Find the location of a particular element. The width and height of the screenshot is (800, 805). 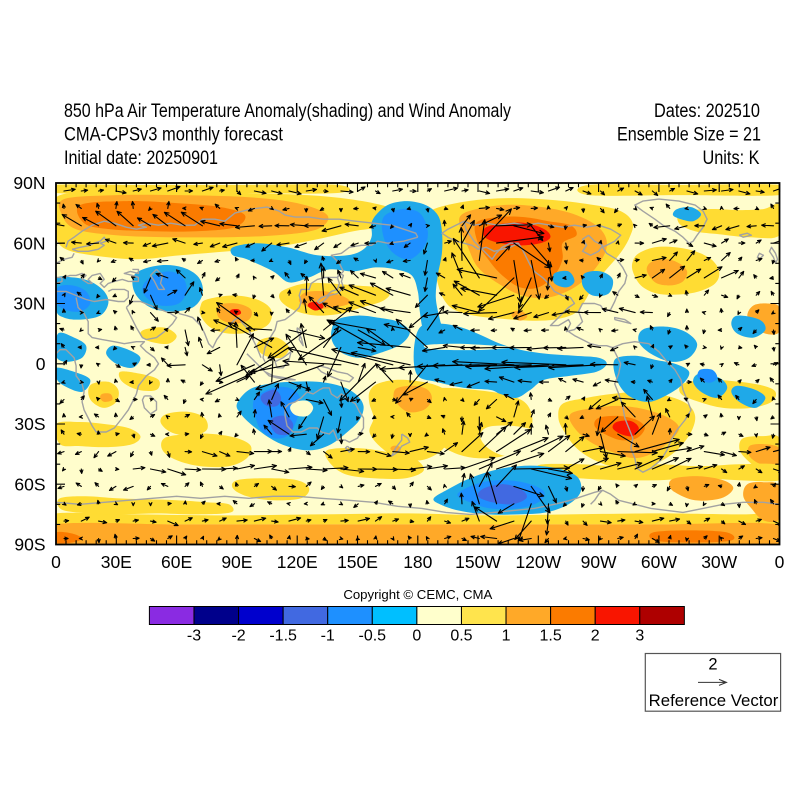

svg-text: CMA-CPSv3 monthly forecast is located at coordinates (174, 135).